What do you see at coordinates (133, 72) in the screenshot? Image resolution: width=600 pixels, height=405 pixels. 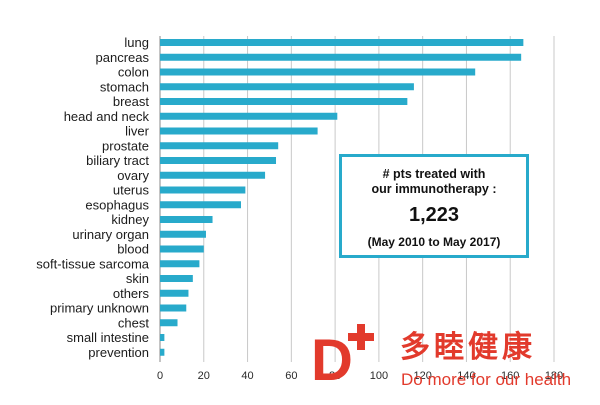 I see `category-label-colon: colon` at bounding box center [133, 72].